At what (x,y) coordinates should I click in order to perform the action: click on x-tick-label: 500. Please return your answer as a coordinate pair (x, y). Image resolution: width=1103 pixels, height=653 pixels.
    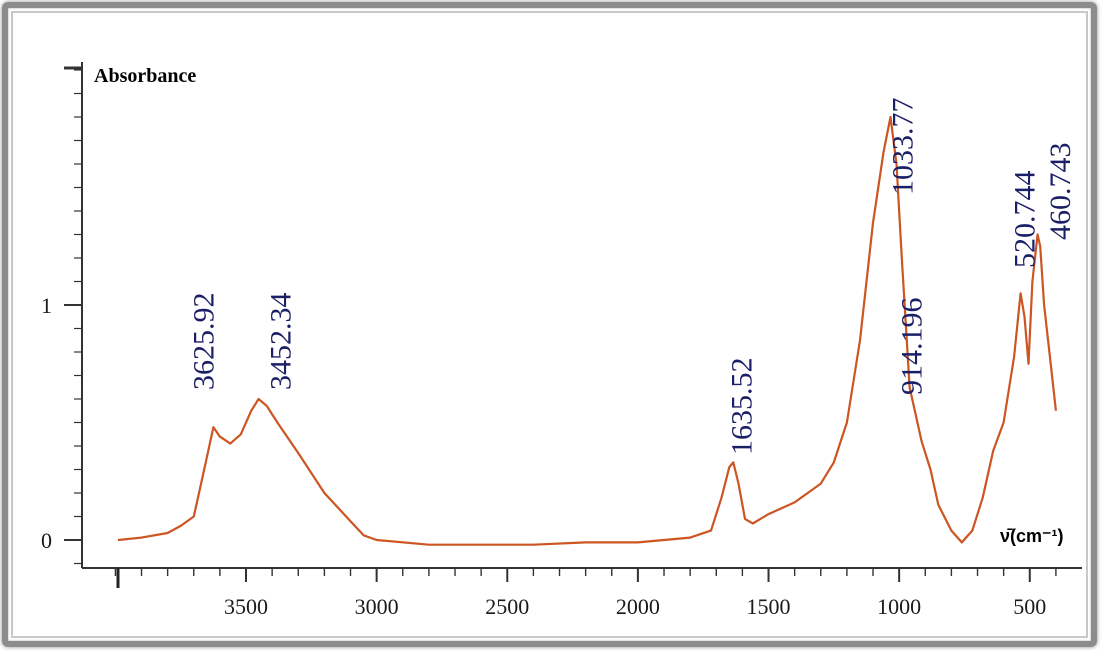
    Looking at the image, I should click on (1029, 606).